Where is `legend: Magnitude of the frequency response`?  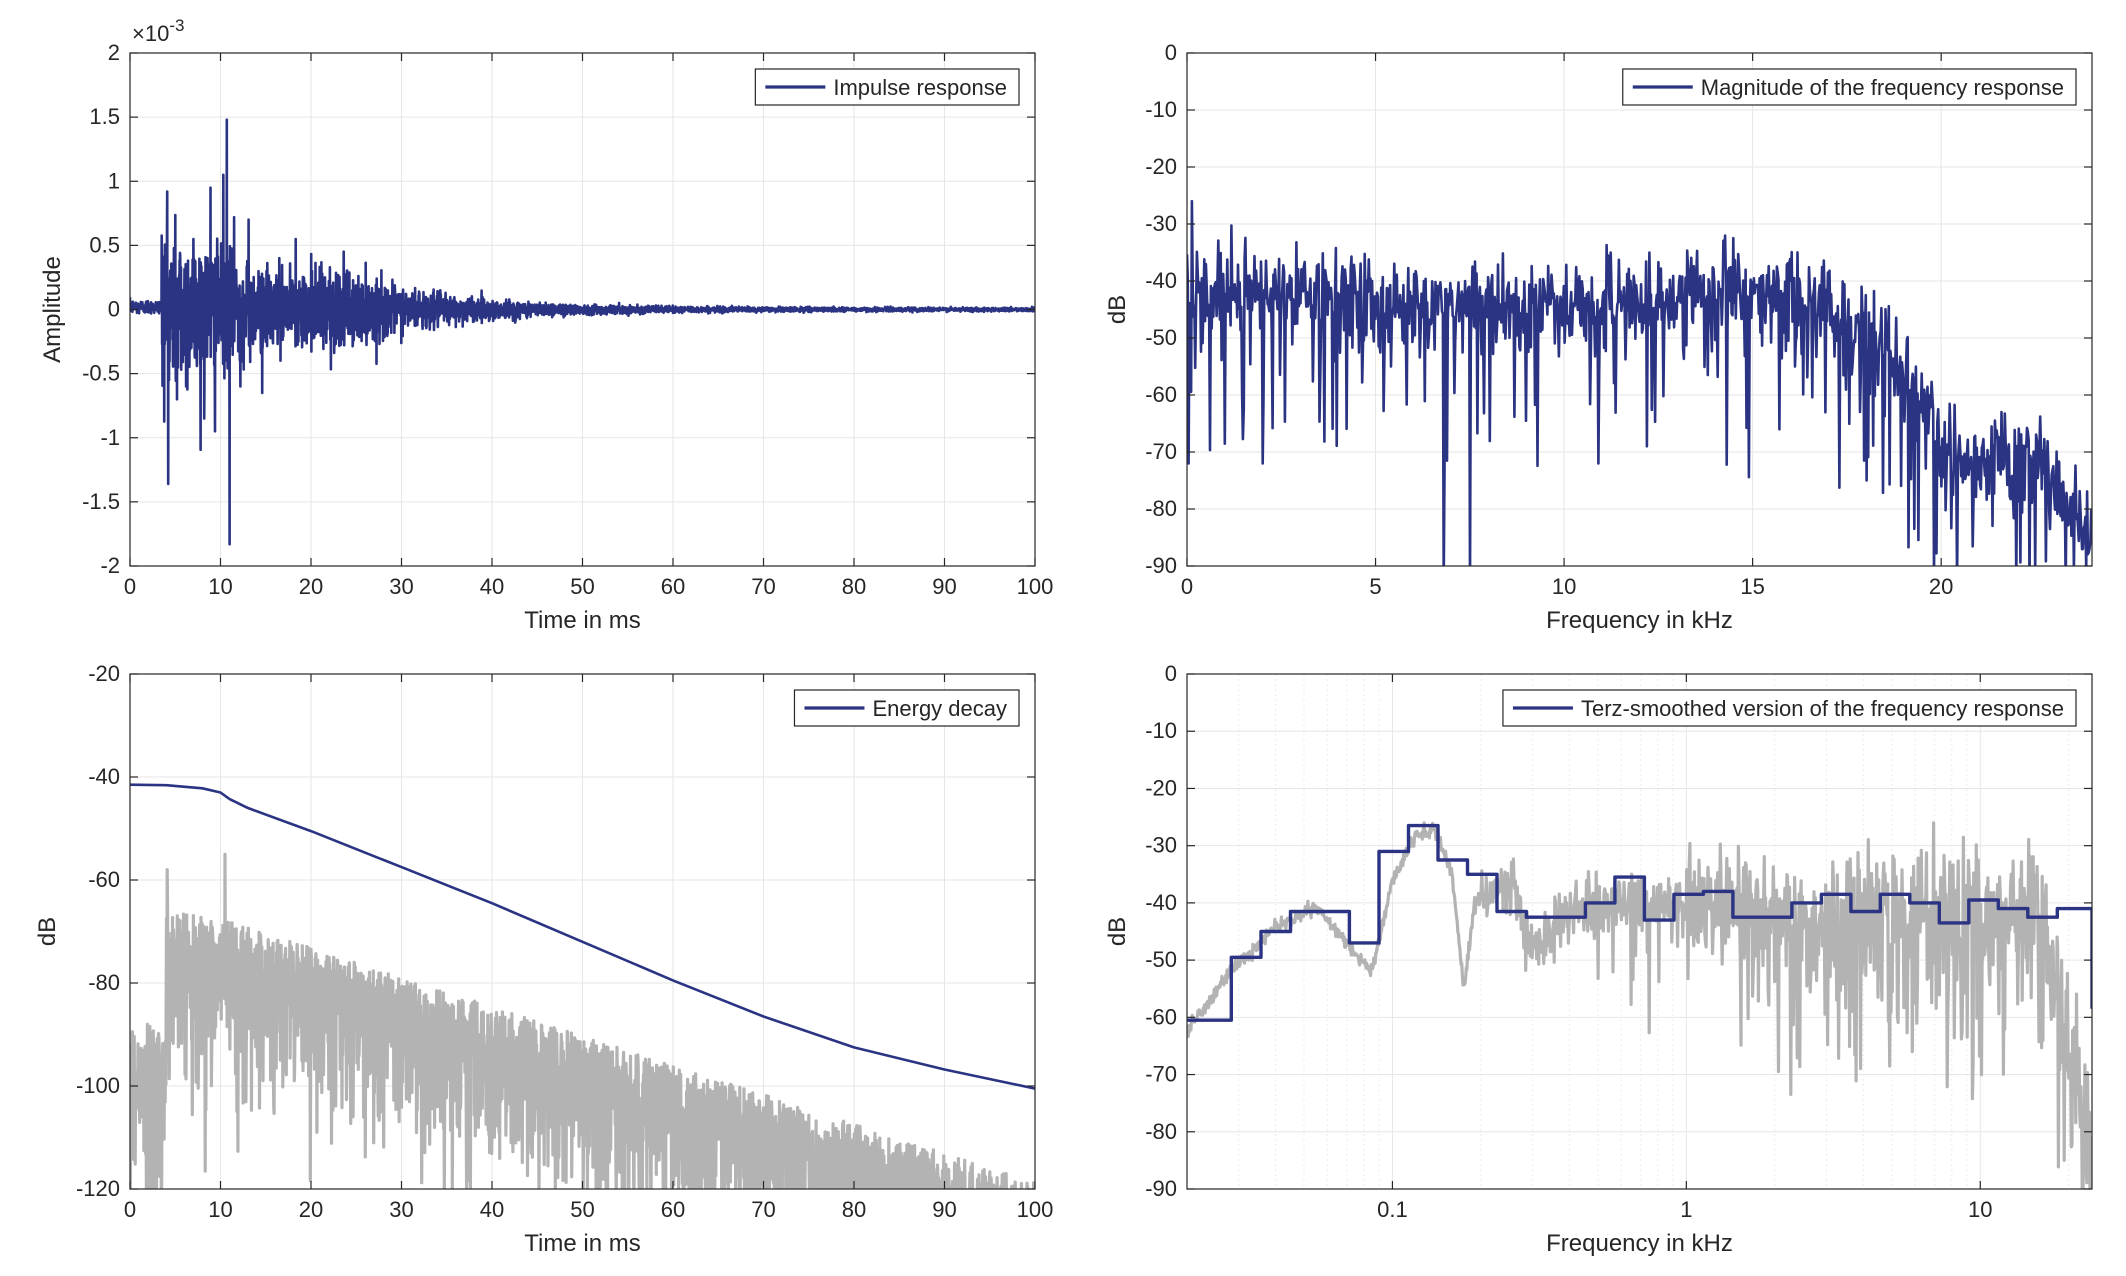 legend: Magnitude of the frequency response is located at coordinates (1849, 87).